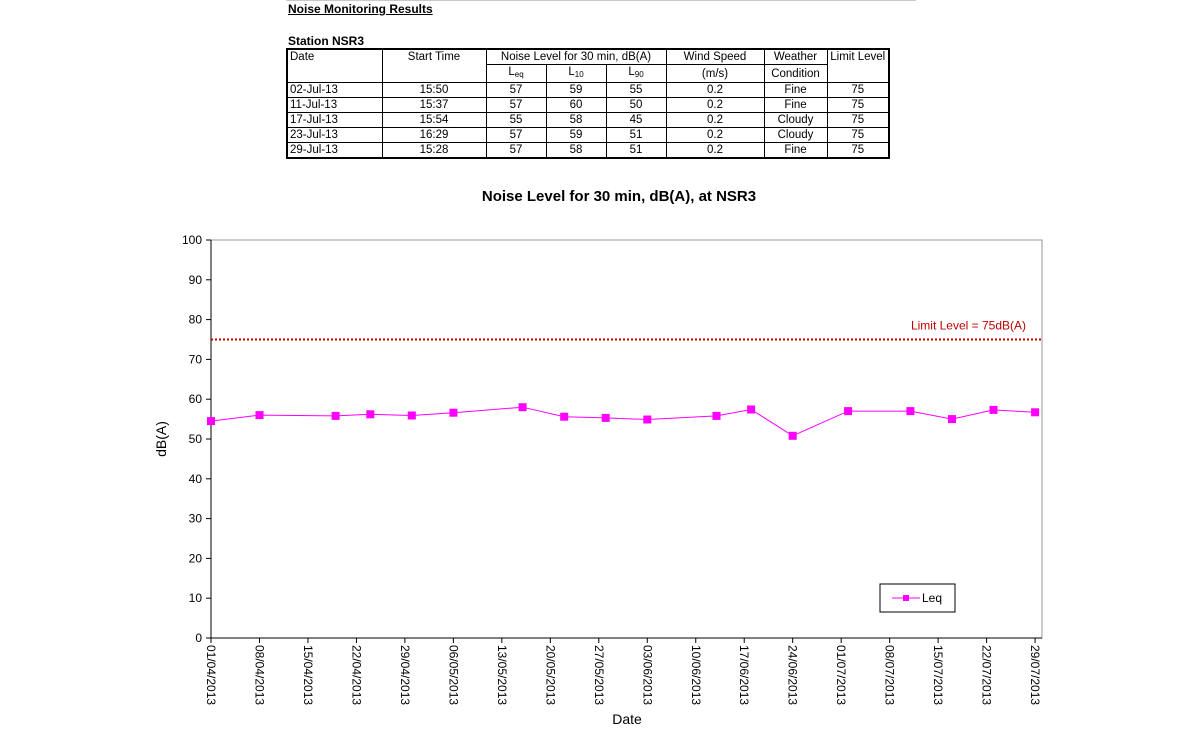 The height and width of the screenshot is (741, 1202). Describe the element at coordinates (308, 675) in the screenshot. I see `x-tick-label: 15/04/2013` at that location.